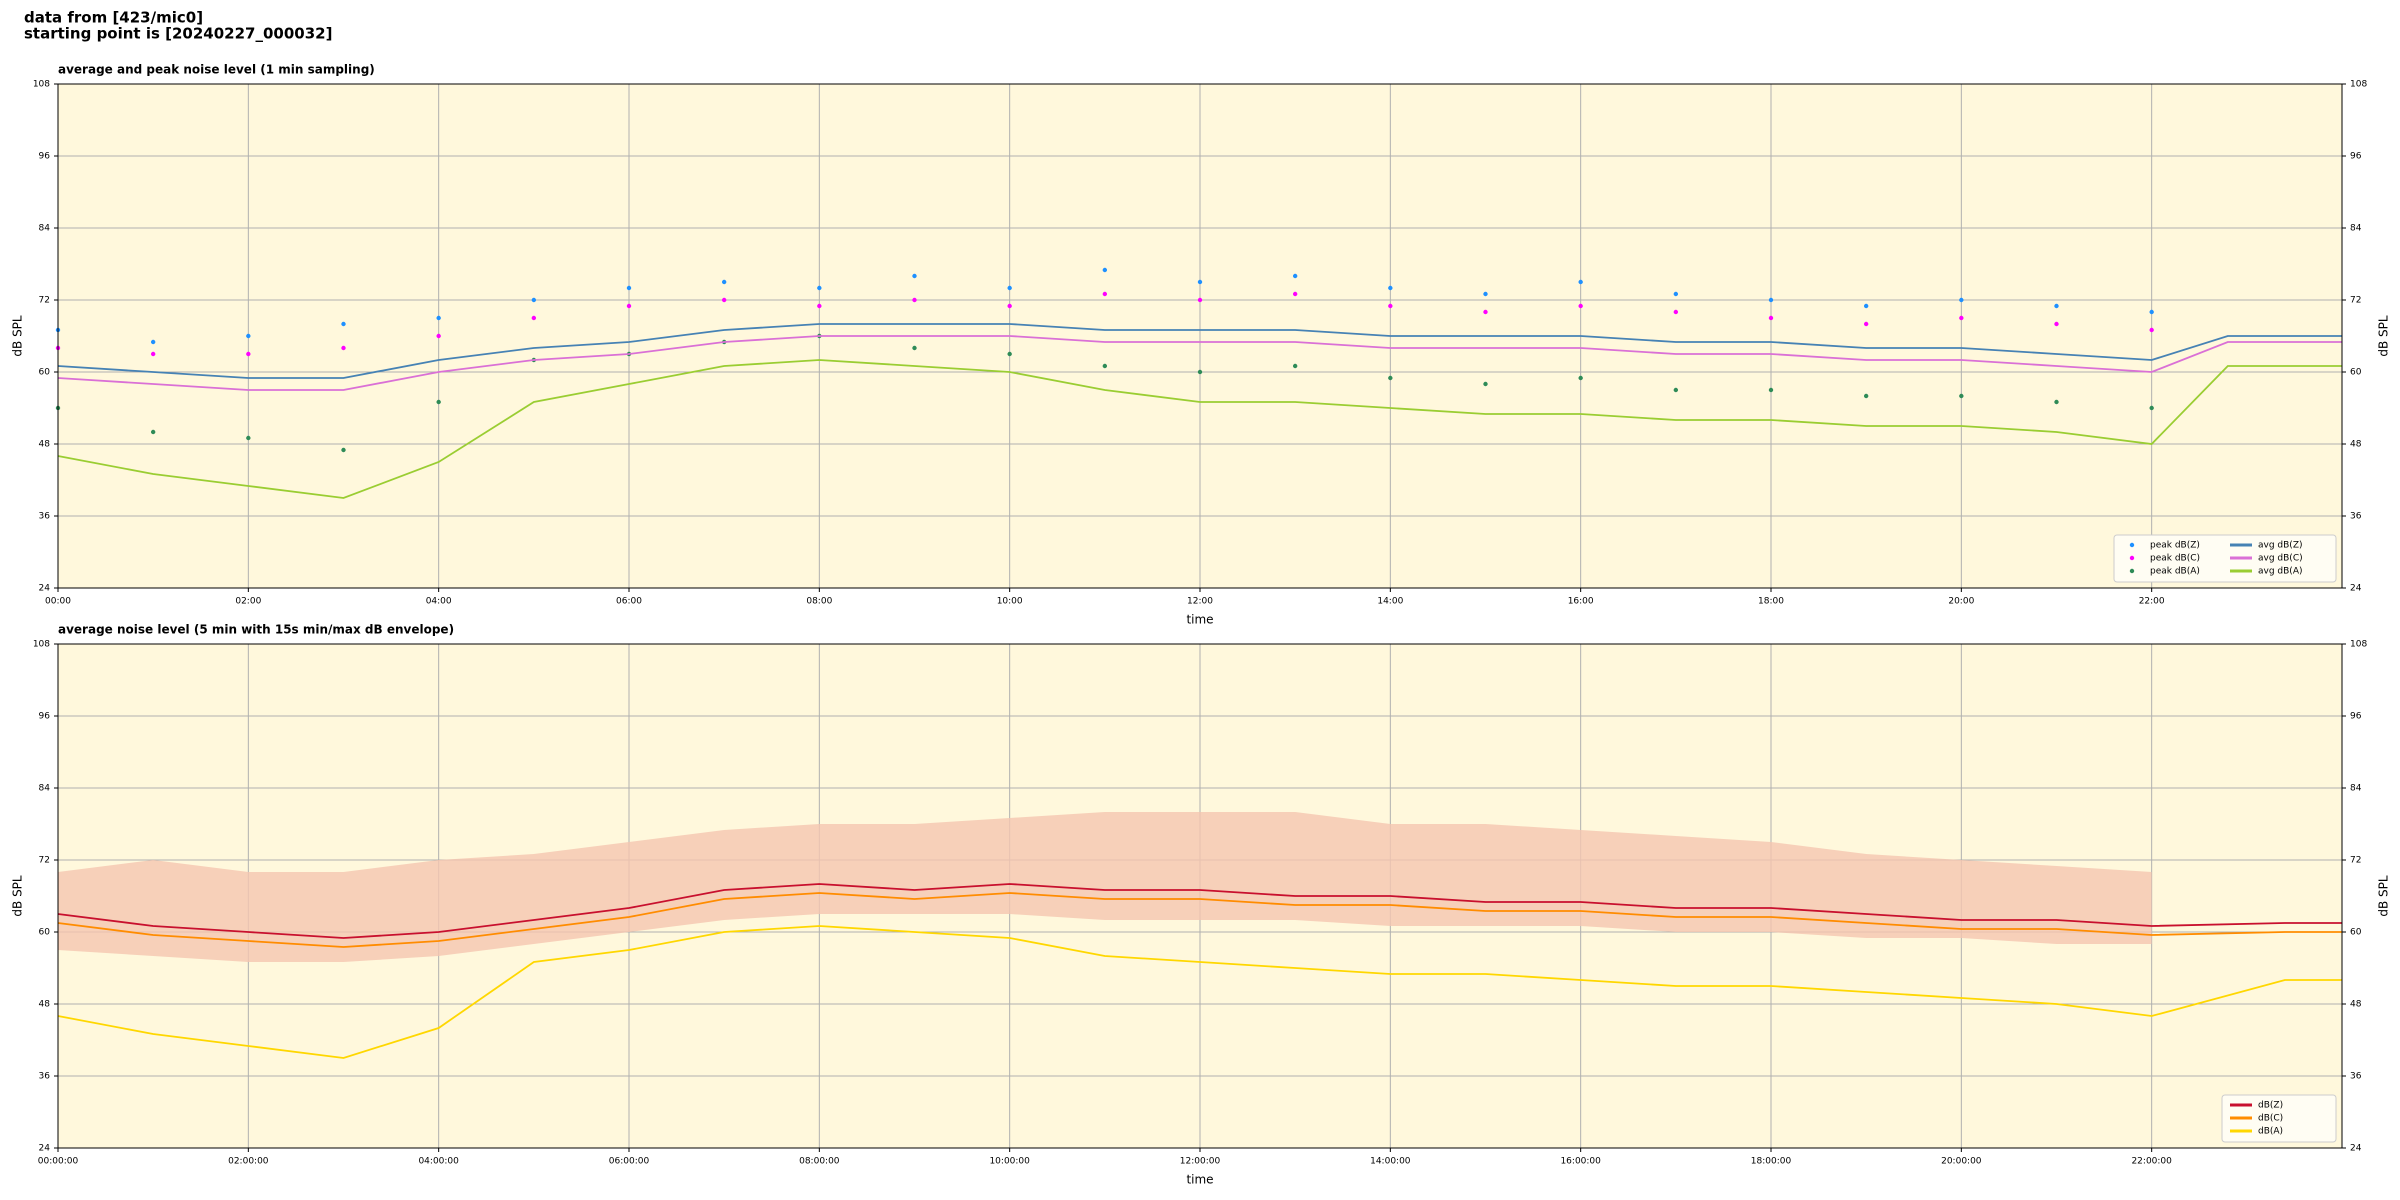  I want to click on legend-label: dB(C), so click(2270, 1119).